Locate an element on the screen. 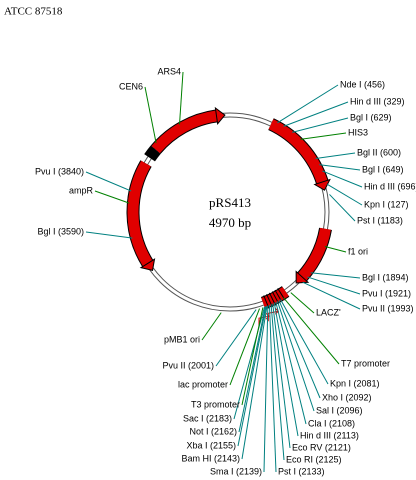 This screenshot has height=480, width=416. plasmid-size: 4970 bp is located at coordinates (230, 222).